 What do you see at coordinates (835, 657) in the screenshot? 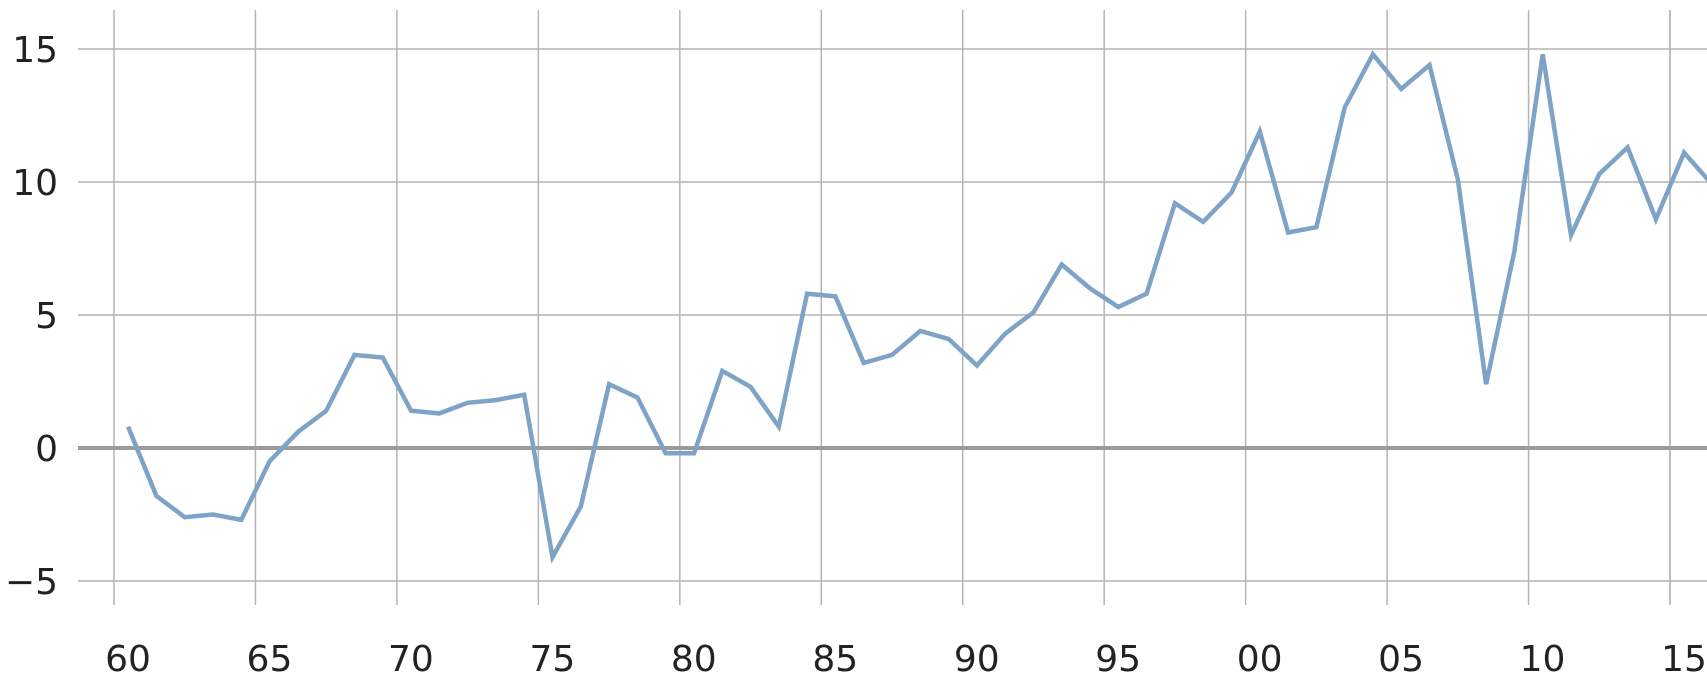
I see `x-tick-label: 85` at bounding box center [835, 657].